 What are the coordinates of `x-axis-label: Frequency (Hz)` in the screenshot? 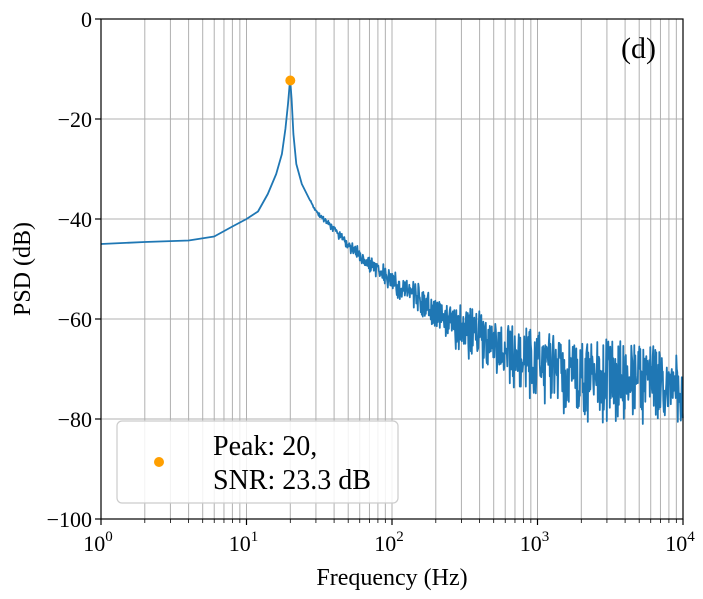 It's located at (391, 578).